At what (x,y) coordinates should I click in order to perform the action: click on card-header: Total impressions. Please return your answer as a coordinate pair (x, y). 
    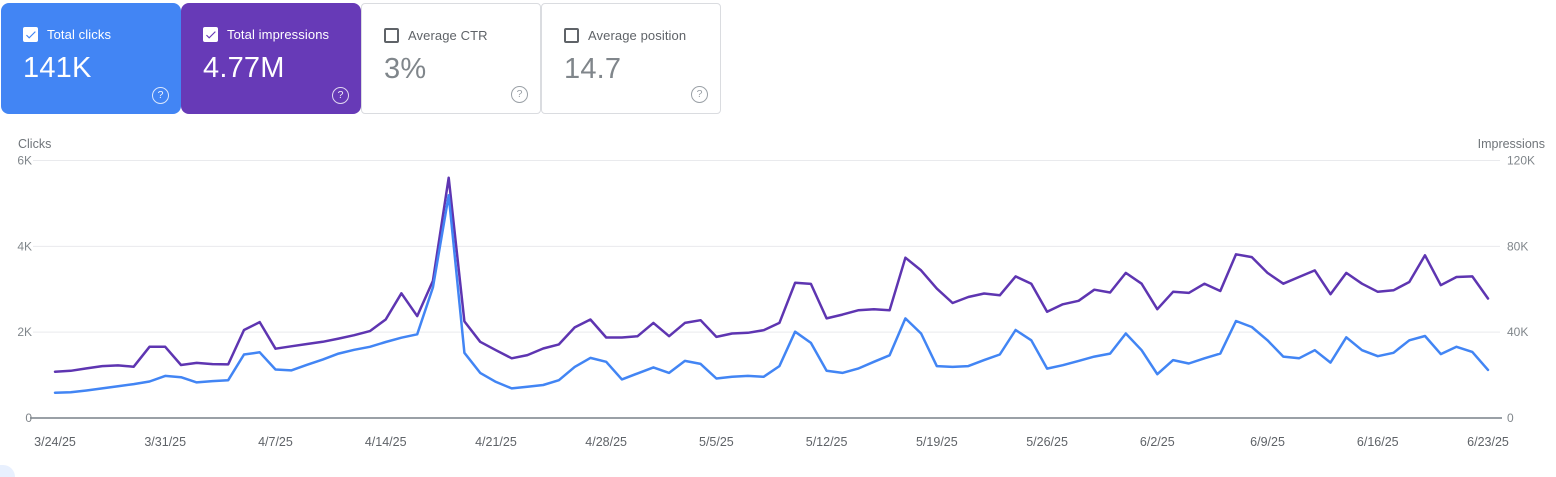
    Looking at the image, I should click on (274, 34).